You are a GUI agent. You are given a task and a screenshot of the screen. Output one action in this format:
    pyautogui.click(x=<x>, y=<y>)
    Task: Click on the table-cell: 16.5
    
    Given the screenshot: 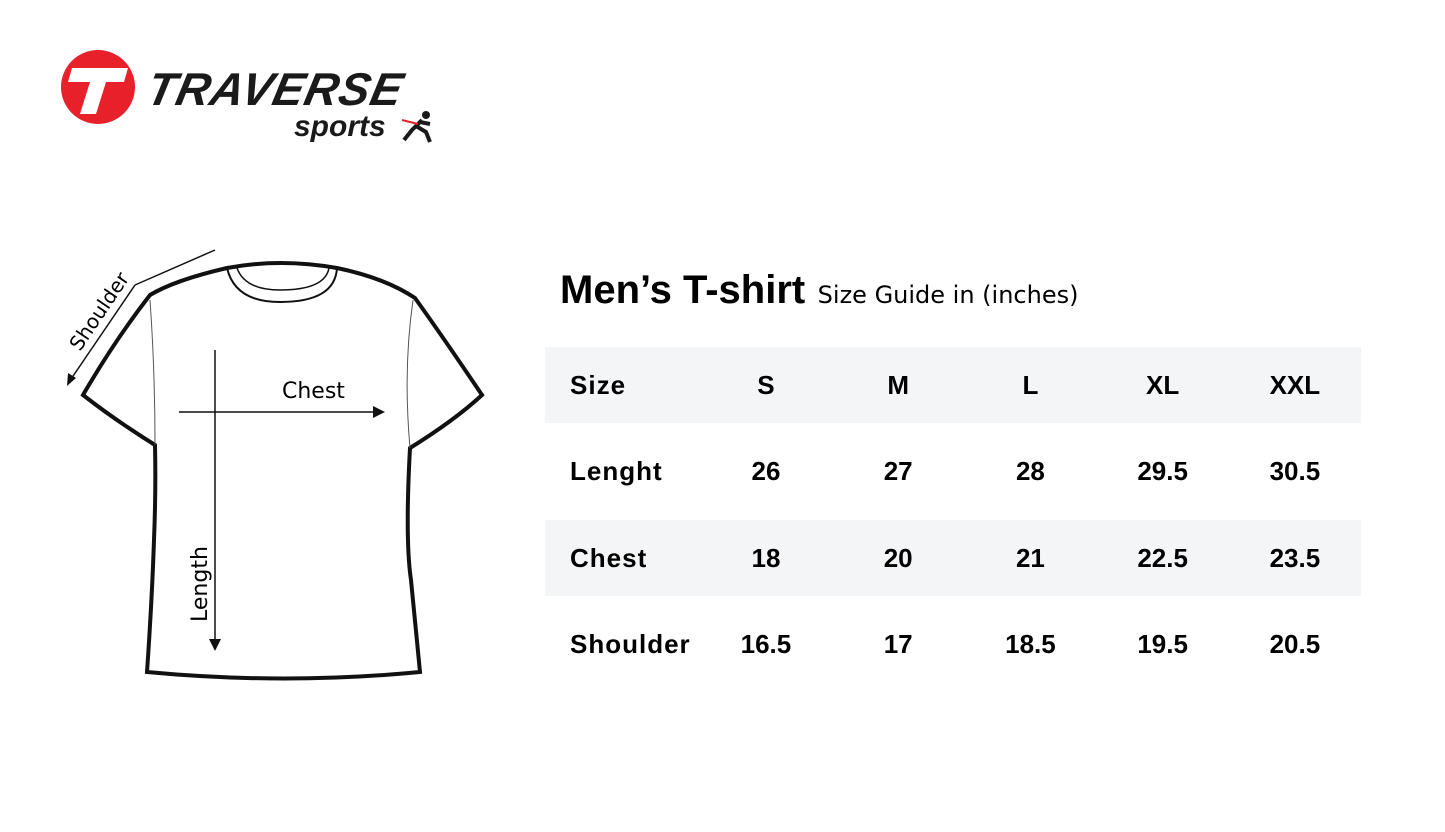 What is the action you would take?
    pyautogui.click(x=766, y=644)
    